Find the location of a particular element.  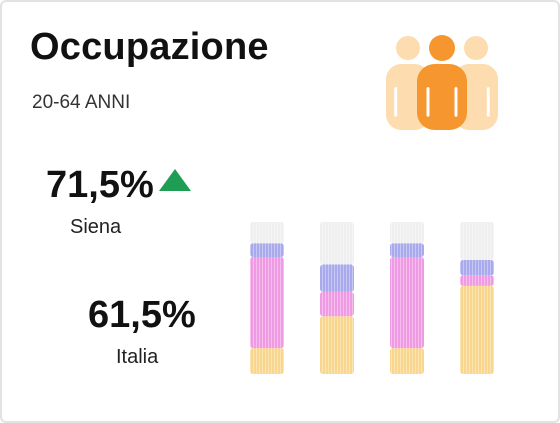

people-group-icon is located at coordinates (442, 82).